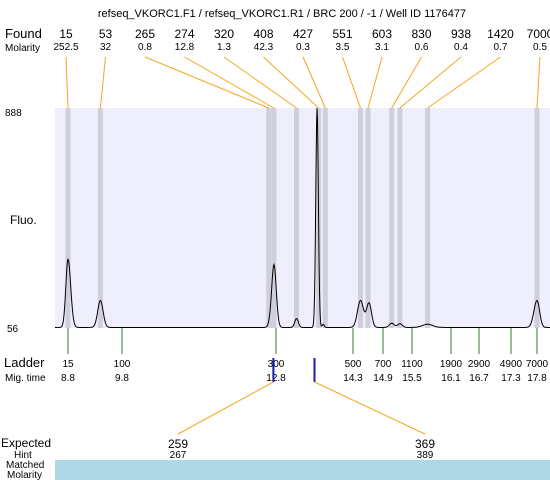 Image resolution: width=550 pixels, height=480 pixels. What do you see at coordinates (25, 465) in the screenshot?
I see `matched-label: Matched` at bounding box center [25, 465].